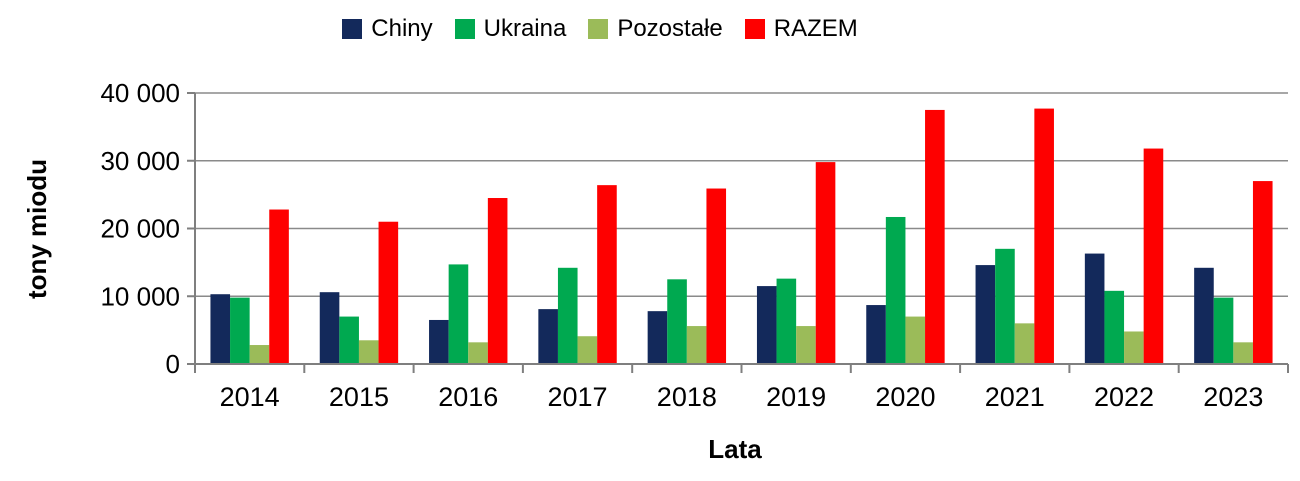 The width and height of the screenshot is (1300, 481). Describe the element at coordinates (468, 397) in the screenshot. I see `x-tick-label: 2016` at that location.